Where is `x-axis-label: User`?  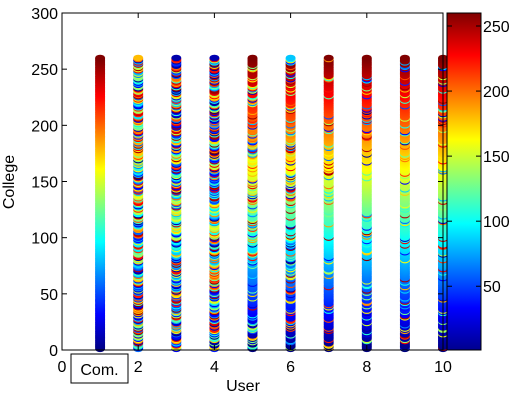 x-axis-label: User is located at coordinates (243, 386).